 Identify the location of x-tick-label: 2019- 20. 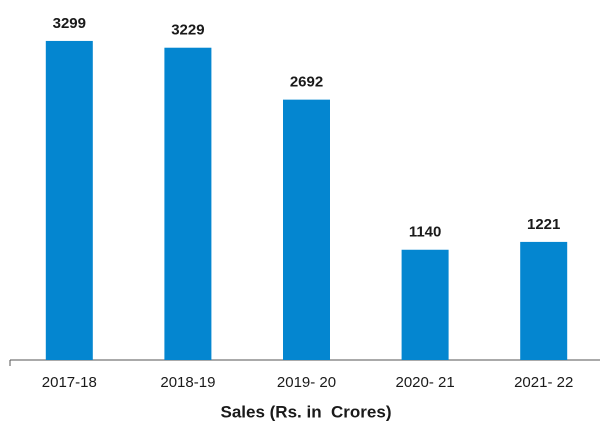
(306, 382).